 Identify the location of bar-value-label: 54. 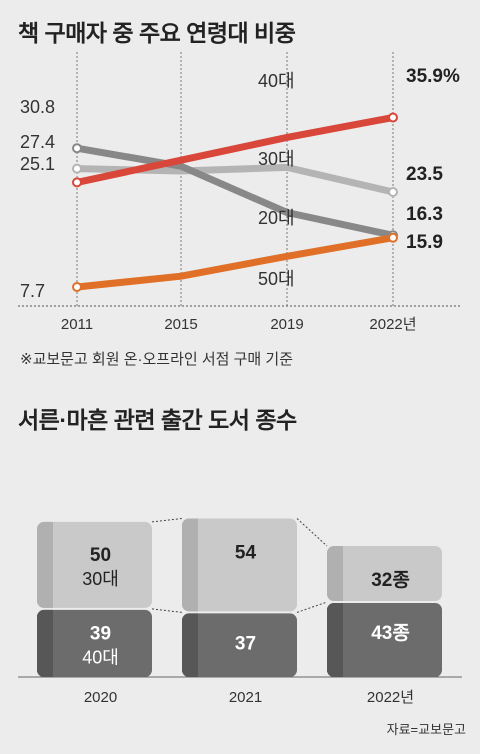
(246, 553).